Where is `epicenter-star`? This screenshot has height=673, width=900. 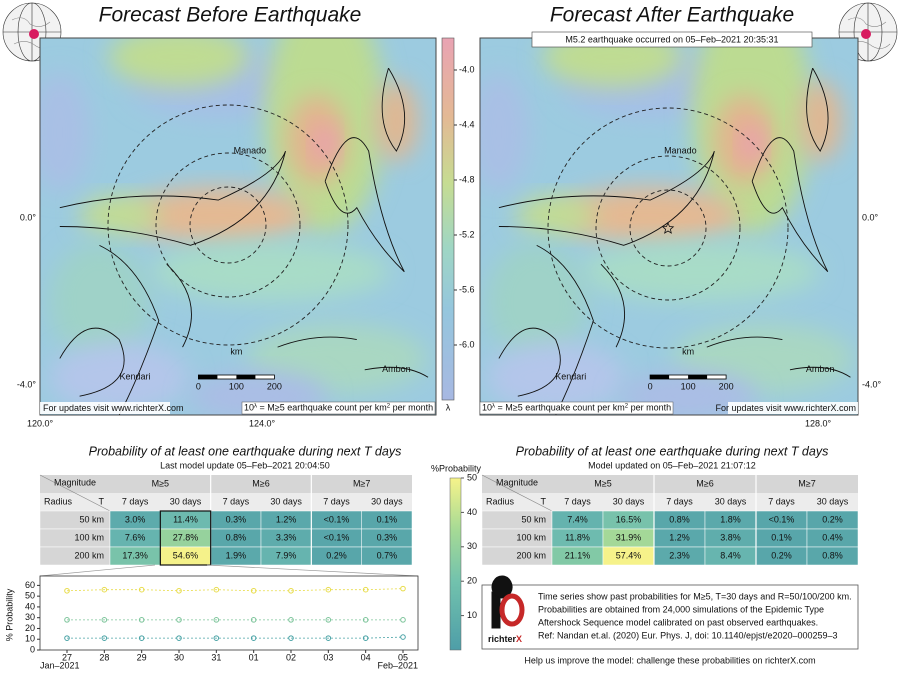
epicenter-star is located at coordinates (668, 227).